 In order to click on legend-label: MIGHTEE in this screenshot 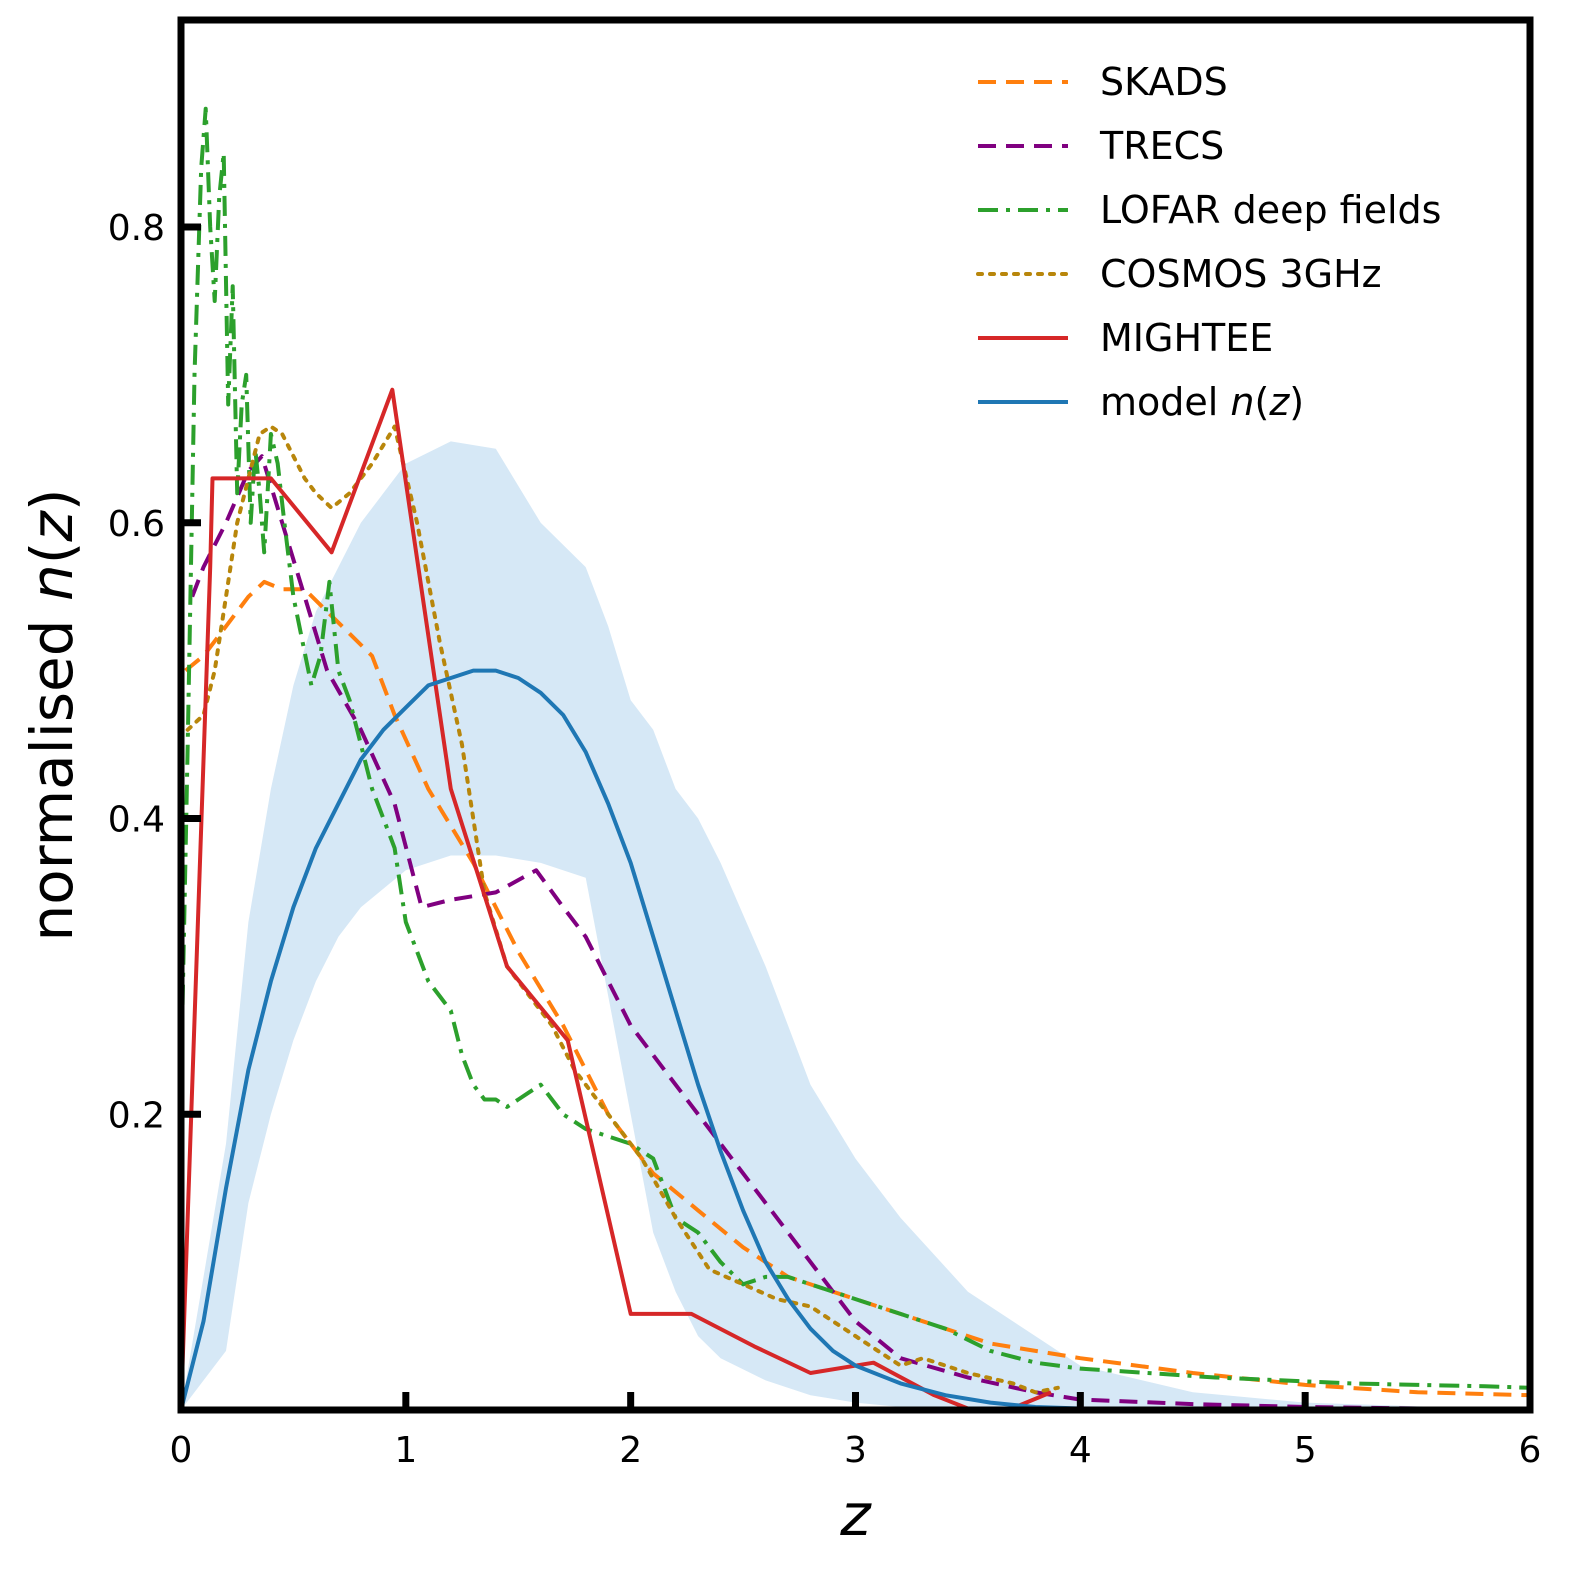, I will do `click(1186, 338)`.